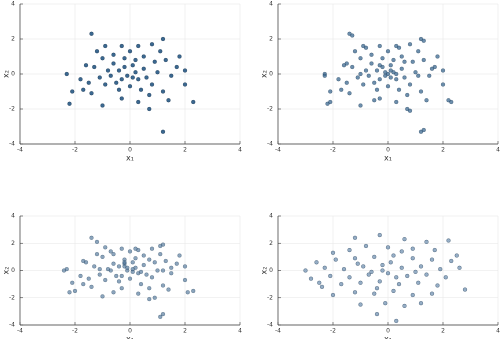 The height and width of the screenshot is (343, 500). I want to click on x-tick-label: 0, so click(388, 150).